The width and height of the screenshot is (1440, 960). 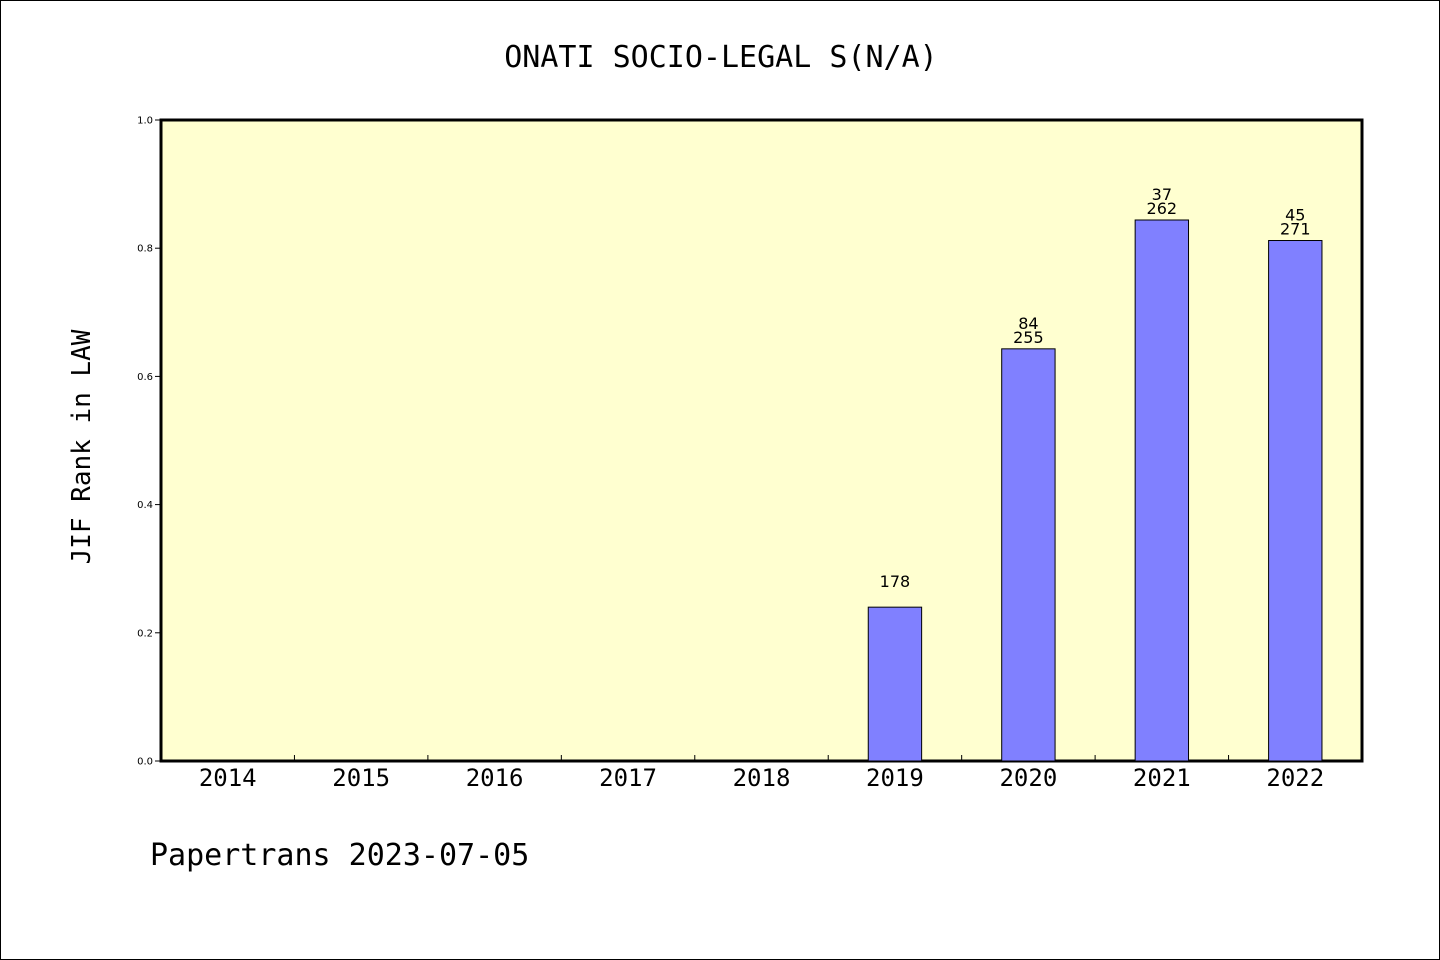 What do you see at coordinates (82, 446) in the screenshot?
I see `y-axis-label: JIF Rank in LAW` at bounding box center [82, 446].